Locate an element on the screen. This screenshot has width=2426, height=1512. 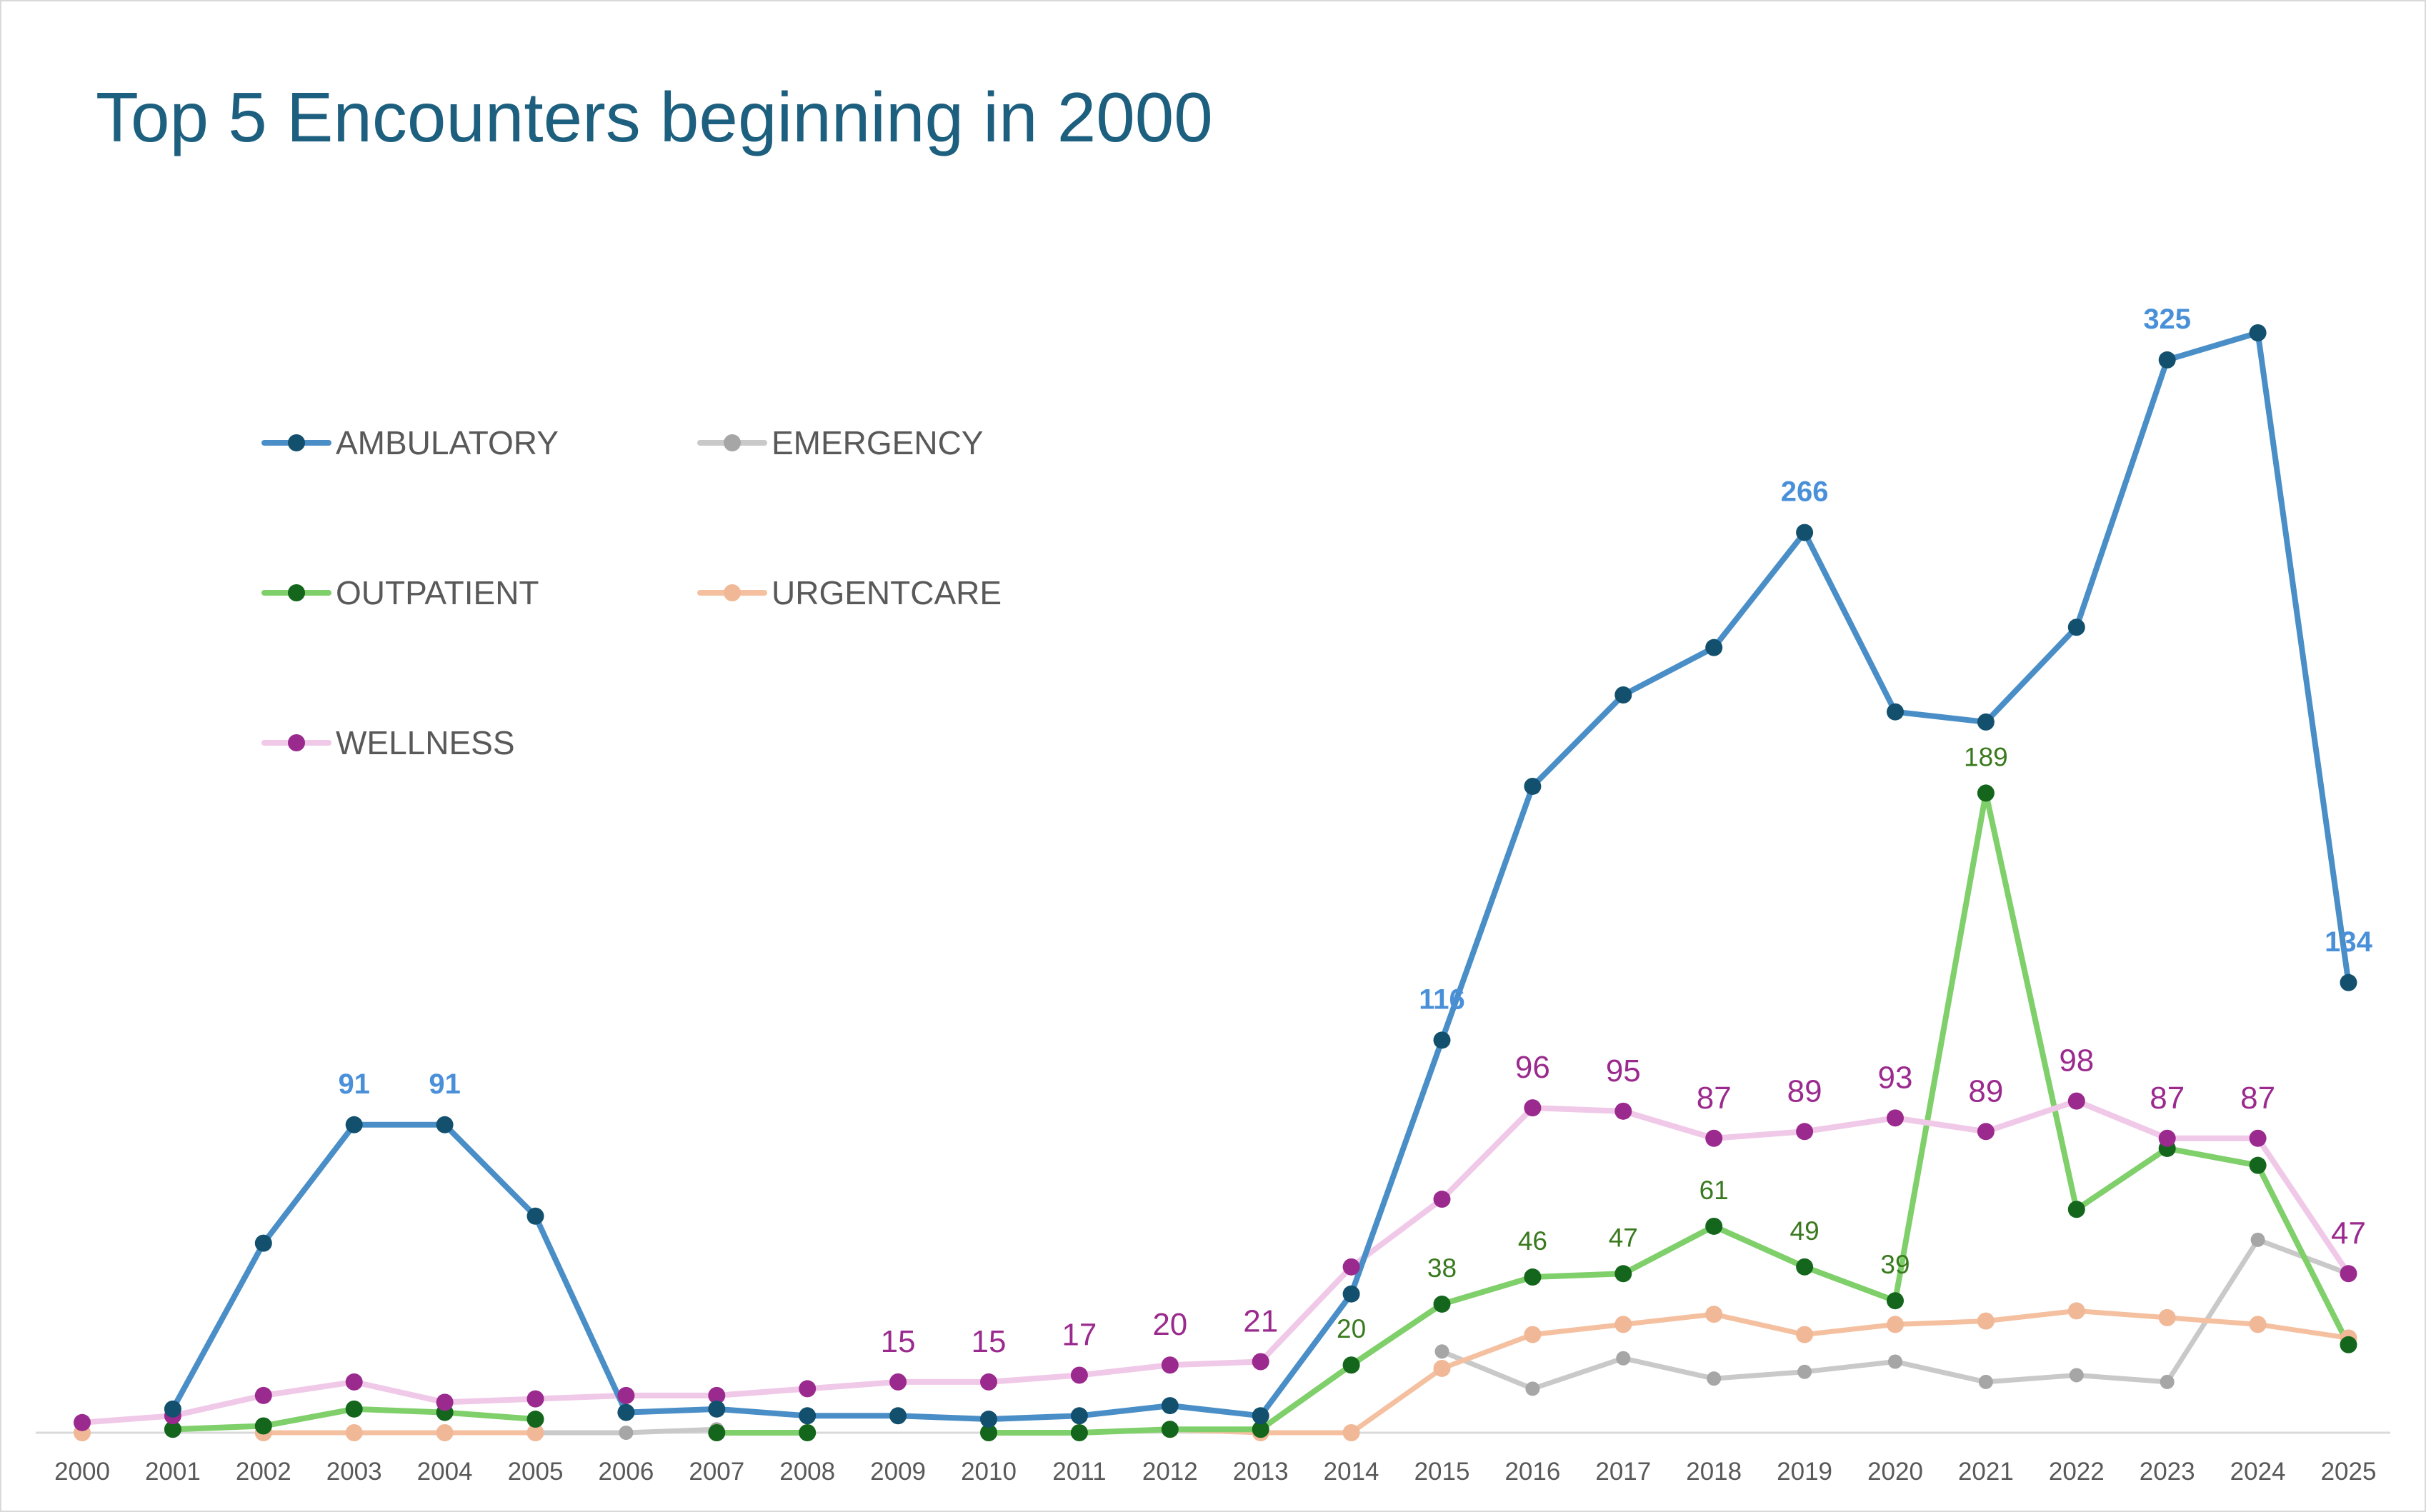
ambulatory-point-2020 is located at coordinates (1895, 712).